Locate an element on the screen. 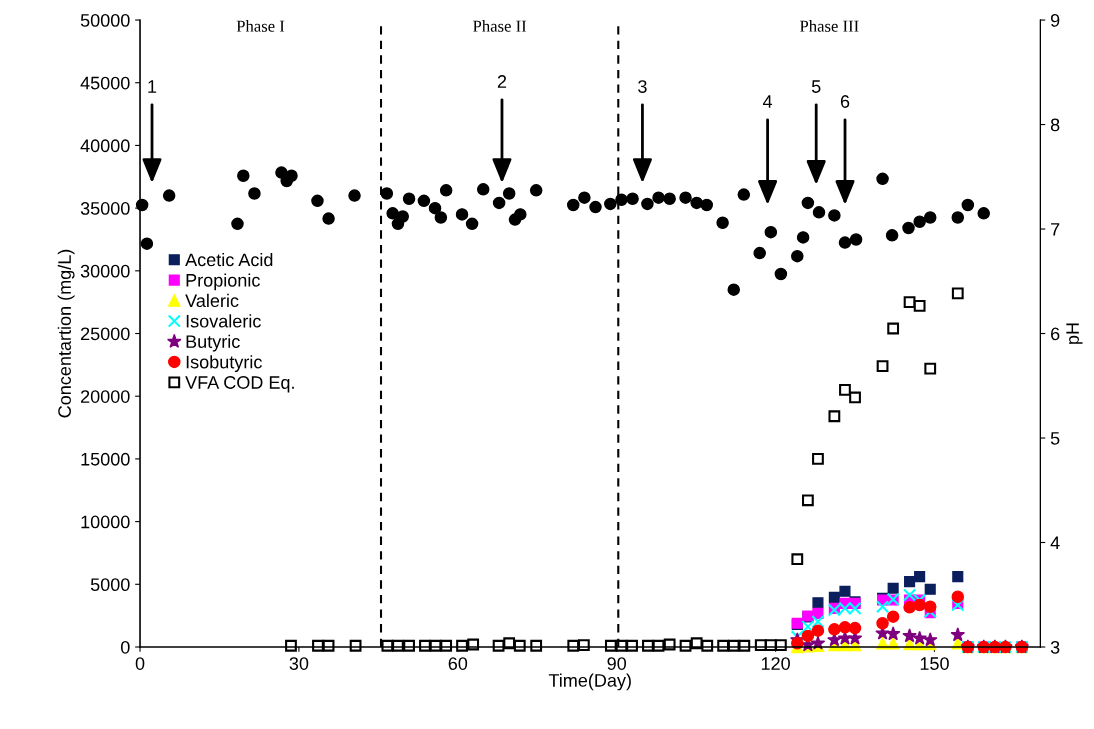 This screenshot has width=1094, height=729. x-tick-label: 30 is located at coordinates (299, 663).